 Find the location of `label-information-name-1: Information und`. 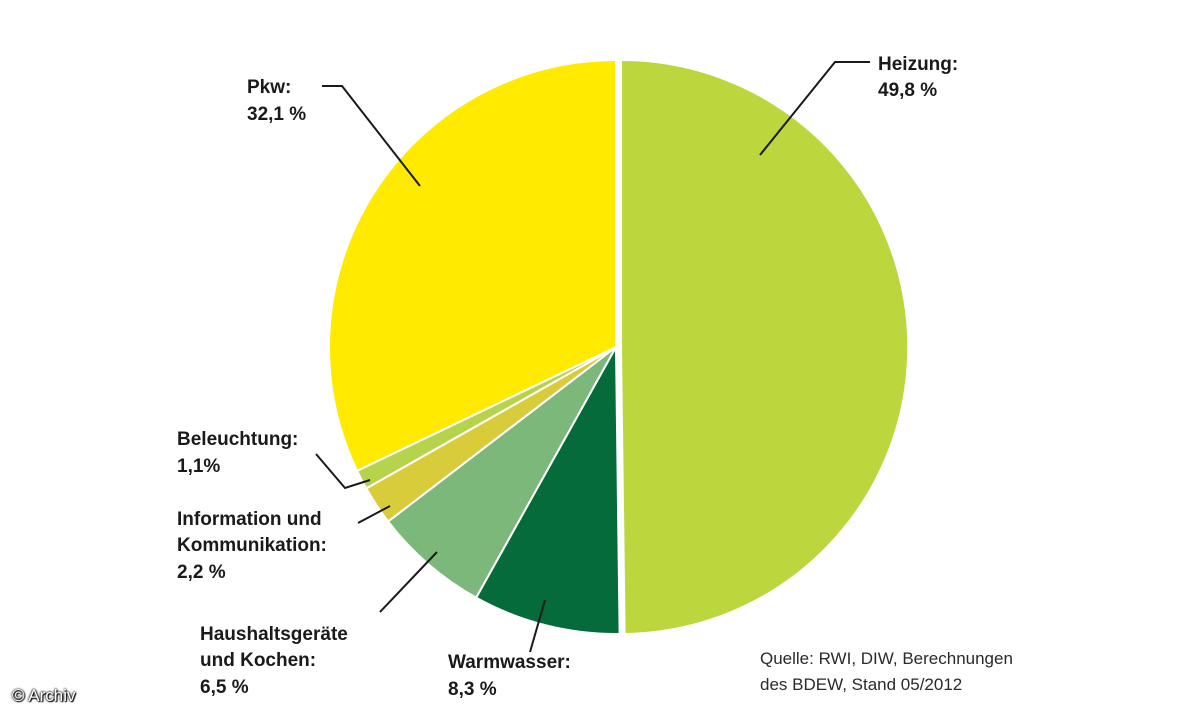

label-information-name-1: Information und is located at coordinates (249, 519).